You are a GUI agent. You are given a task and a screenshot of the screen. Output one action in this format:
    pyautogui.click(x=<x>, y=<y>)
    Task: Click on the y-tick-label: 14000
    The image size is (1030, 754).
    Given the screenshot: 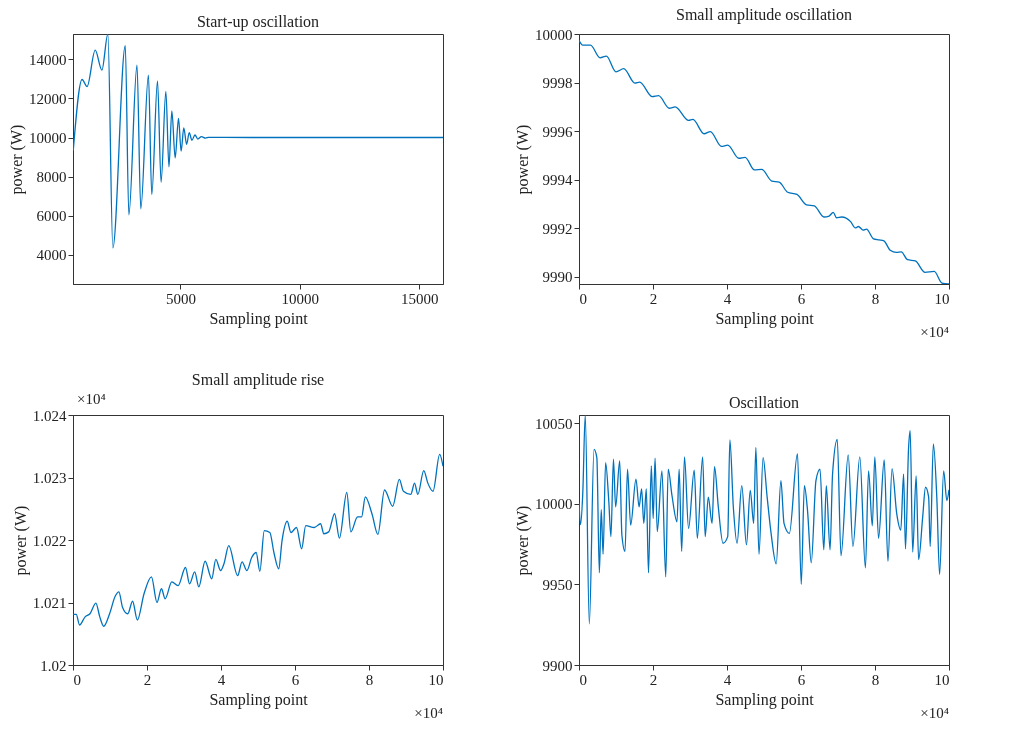 What is the action you would take?
    pyautogui.click(x=48, y=59)
    